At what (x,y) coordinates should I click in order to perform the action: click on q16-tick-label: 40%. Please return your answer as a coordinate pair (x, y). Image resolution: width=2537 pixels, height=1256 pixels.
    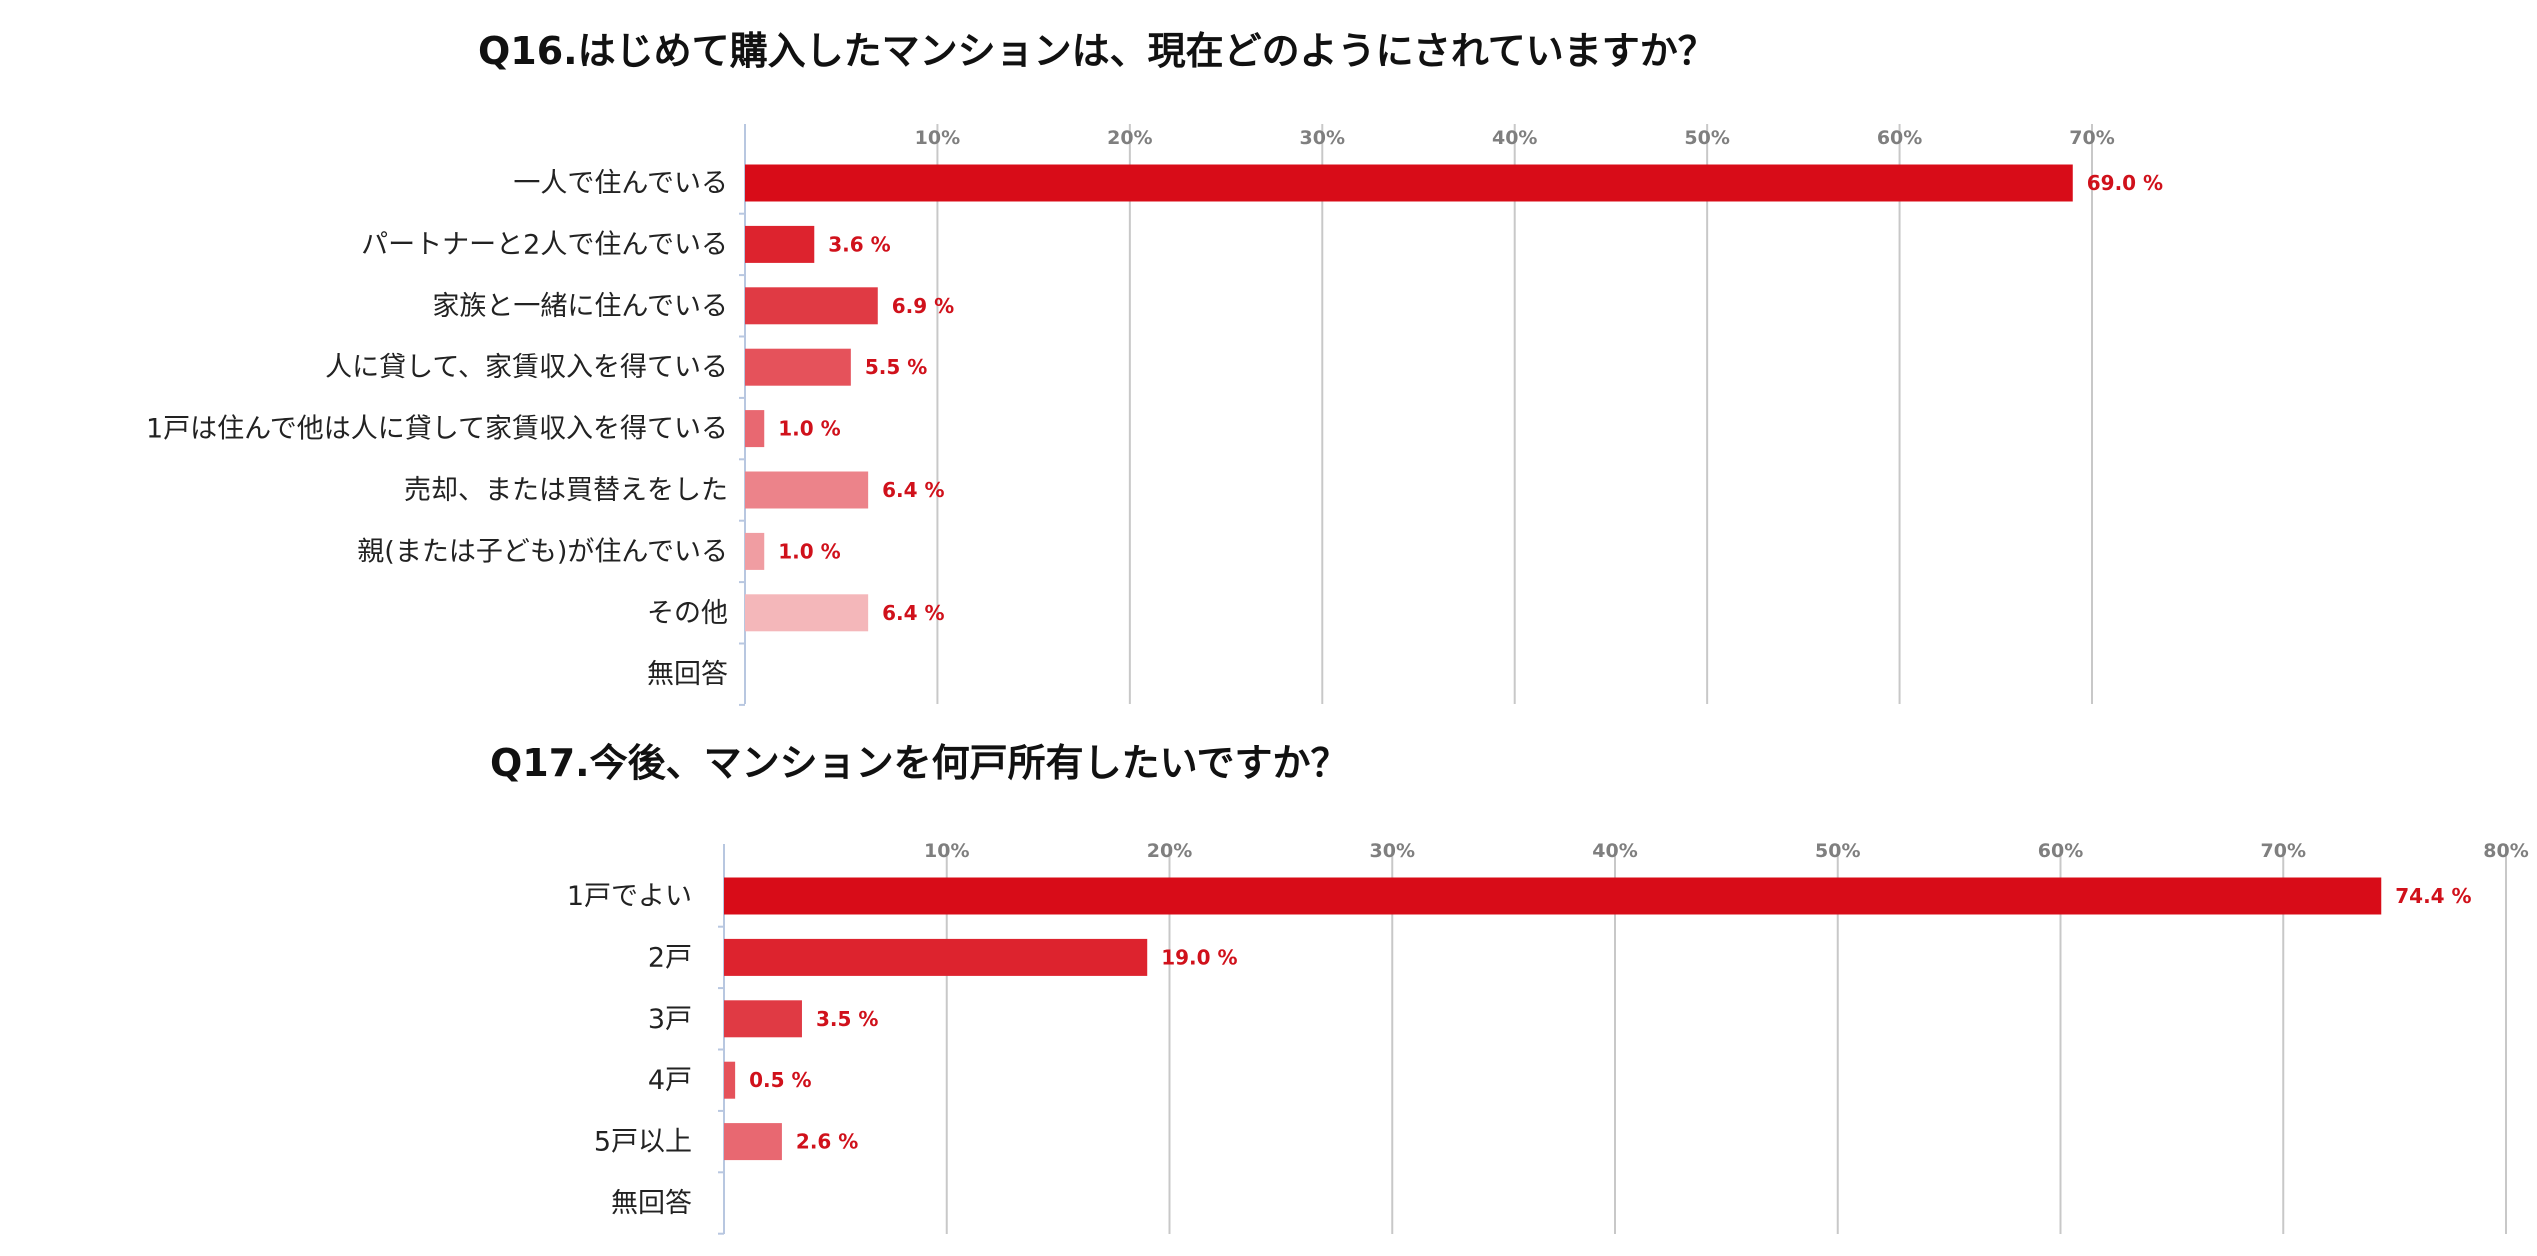
    Looking at the image, I should click on (1514, 138).